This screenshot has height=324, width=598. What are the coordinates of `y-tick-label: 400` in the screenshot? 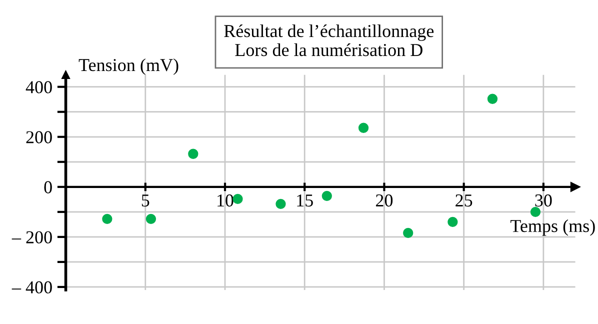 It's located at (39, 87).